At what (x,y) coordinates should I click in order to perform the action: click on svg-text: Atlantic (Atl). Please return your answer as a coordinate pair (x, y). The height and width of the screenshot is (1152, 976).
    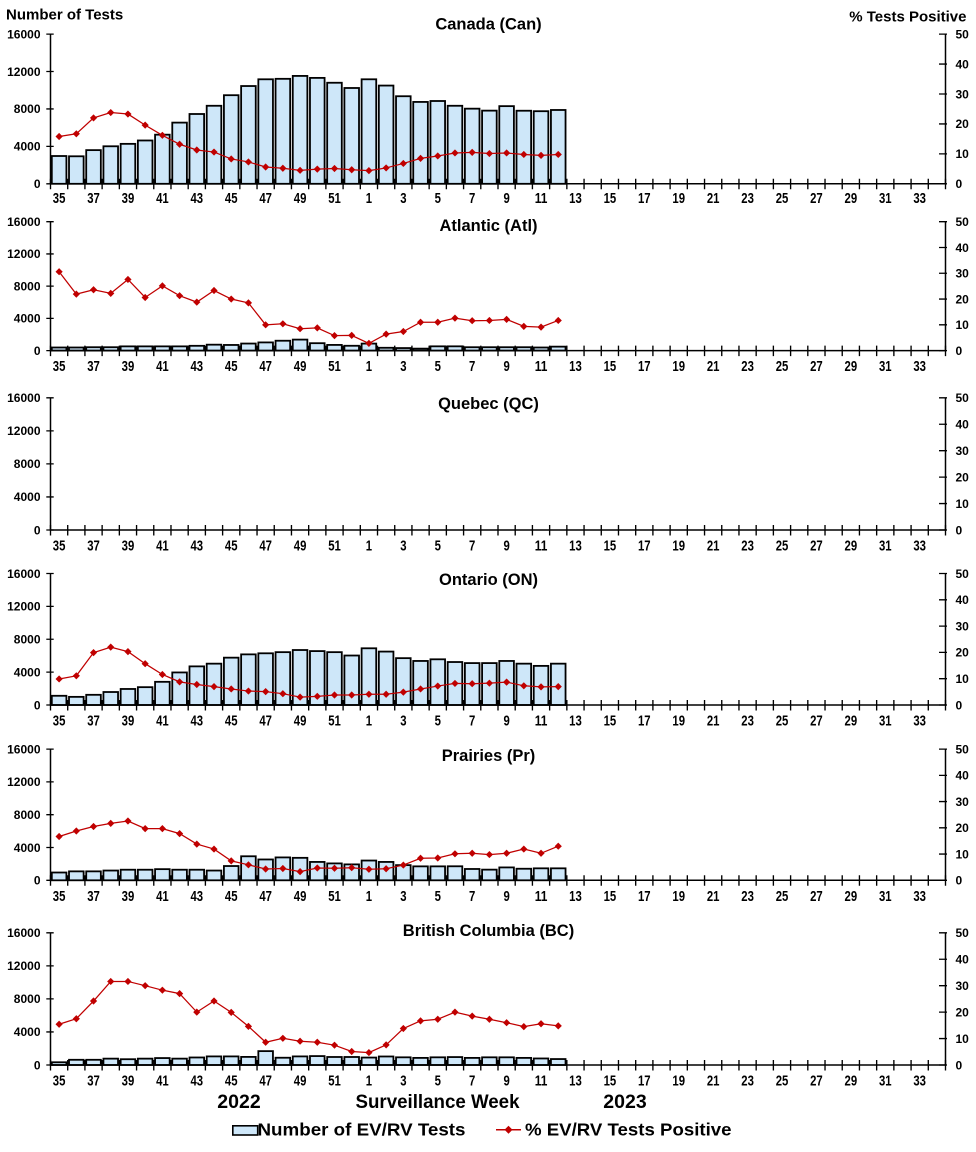
    Looking at the image, I should click on (488, 226).